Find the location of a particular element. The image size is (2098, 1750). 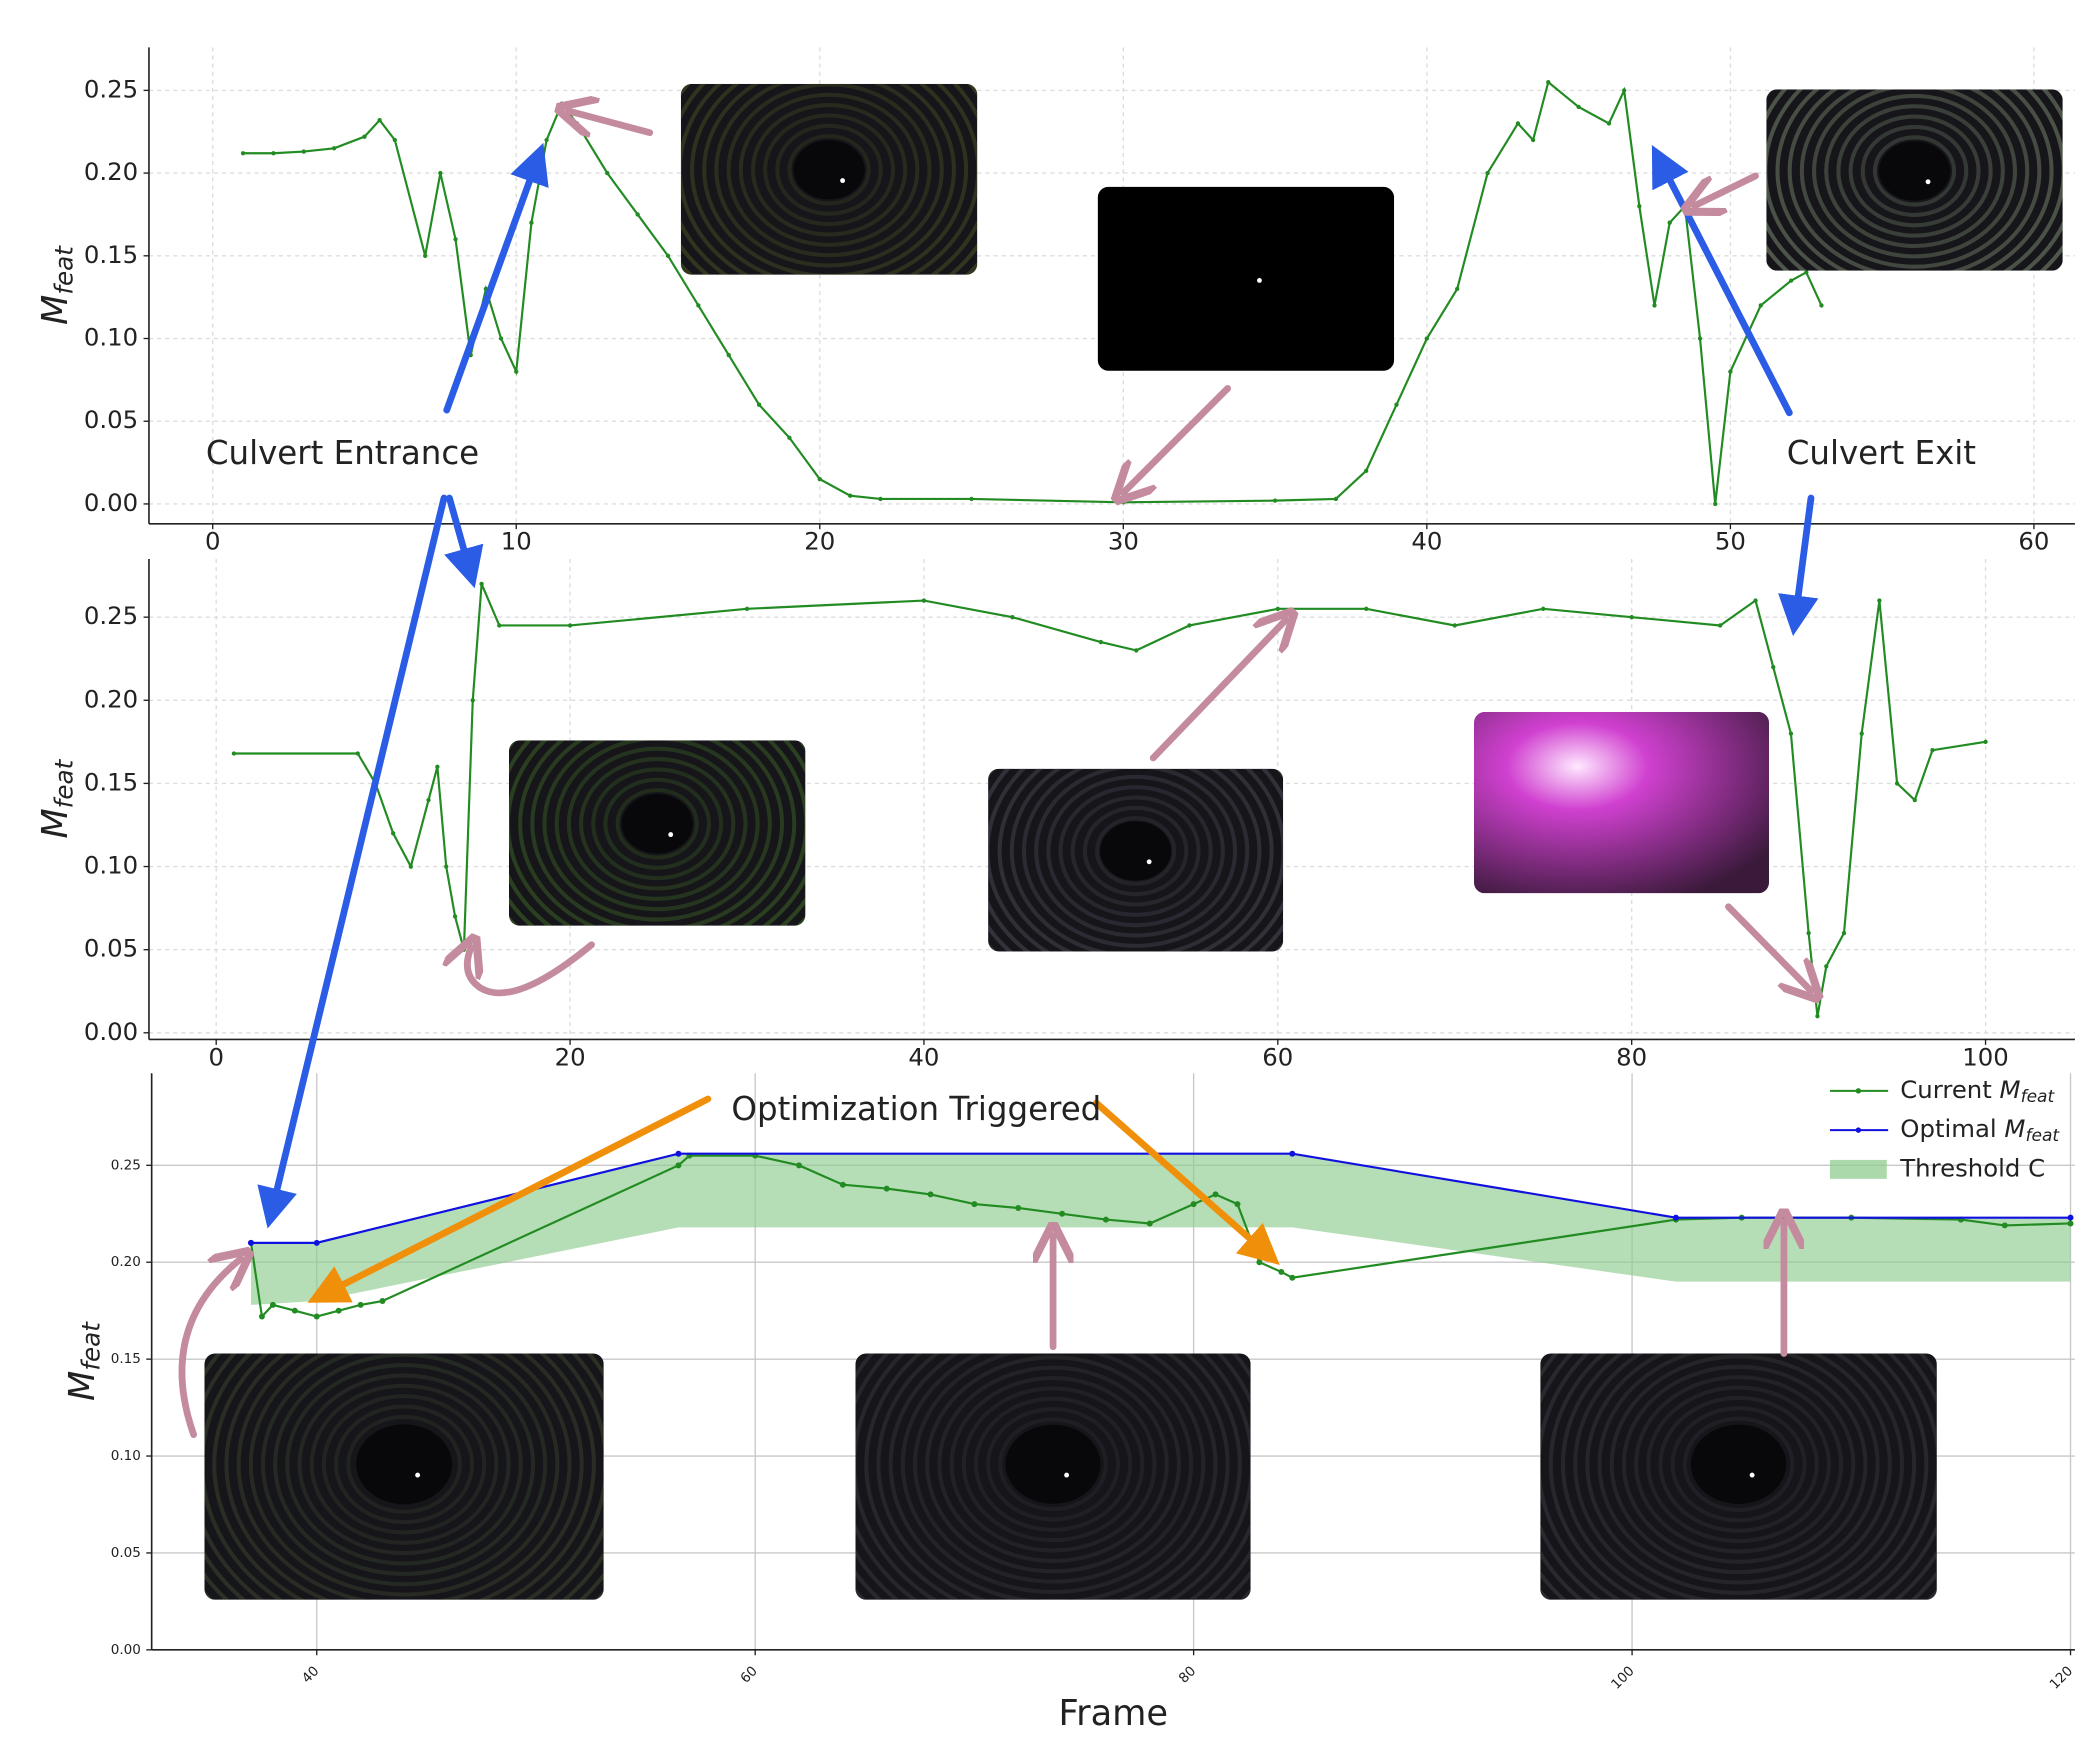

x-tick-label: 0 is located at coordinates (213, 541).